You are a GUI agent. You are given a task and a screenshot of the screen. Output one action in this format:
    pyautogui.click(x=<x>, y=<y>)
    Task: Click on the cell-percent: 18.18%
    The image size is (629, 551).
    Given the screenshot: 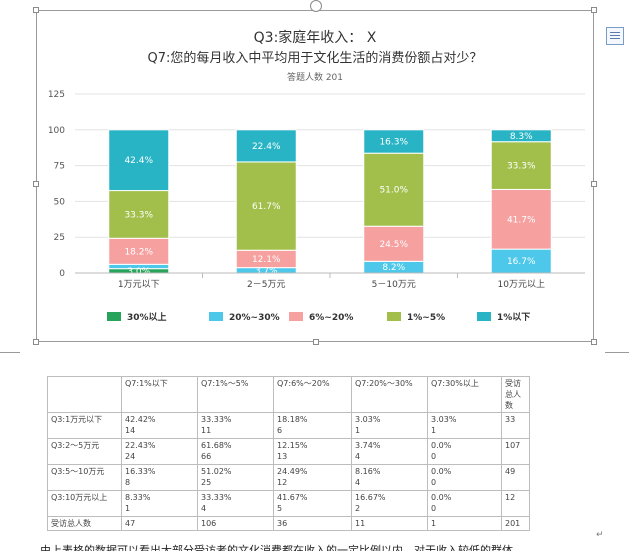 What is the action you would take?
    pyautogui.click(x=292, y=419)
    